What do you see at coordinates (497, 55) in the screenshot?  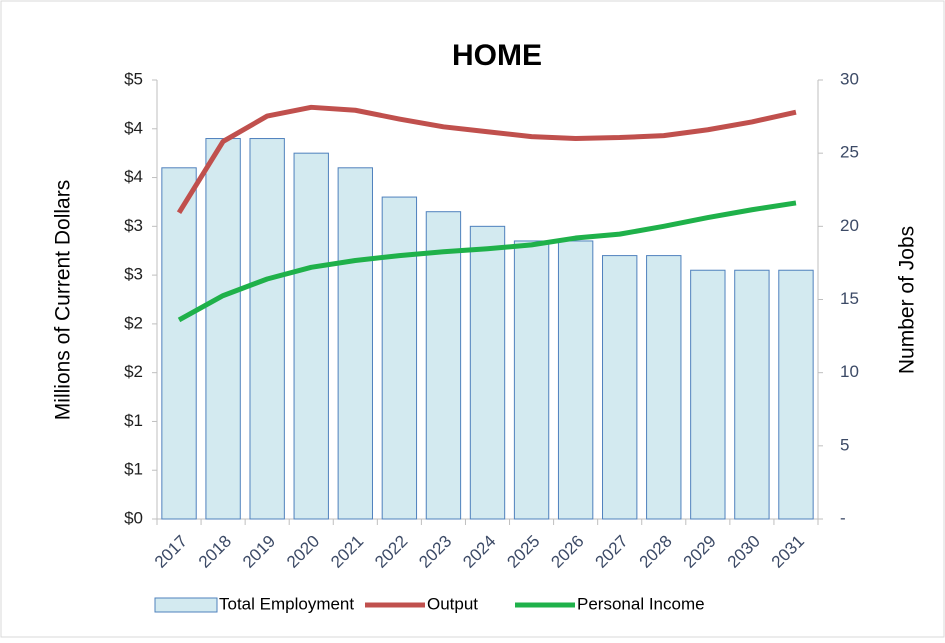 I see `chart-title: HOME` at bounding box center [497, 55].